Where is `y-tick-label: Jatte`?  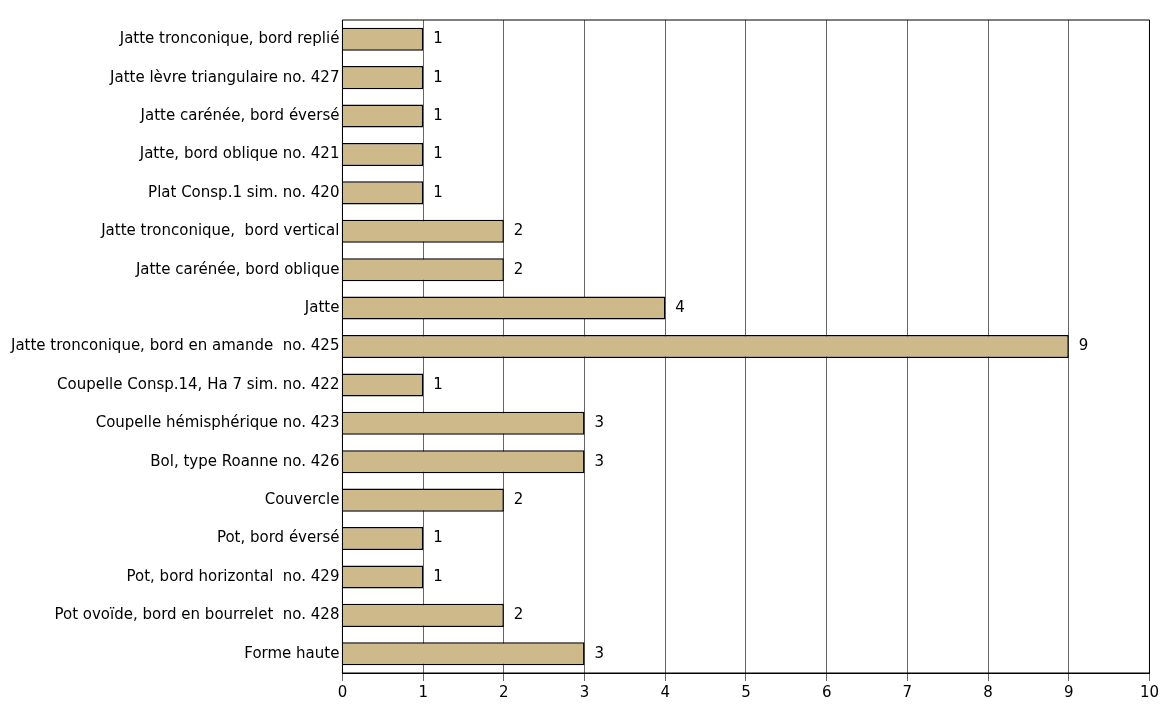
y-tick-label: Jatte is located at coordinates (321, 306).